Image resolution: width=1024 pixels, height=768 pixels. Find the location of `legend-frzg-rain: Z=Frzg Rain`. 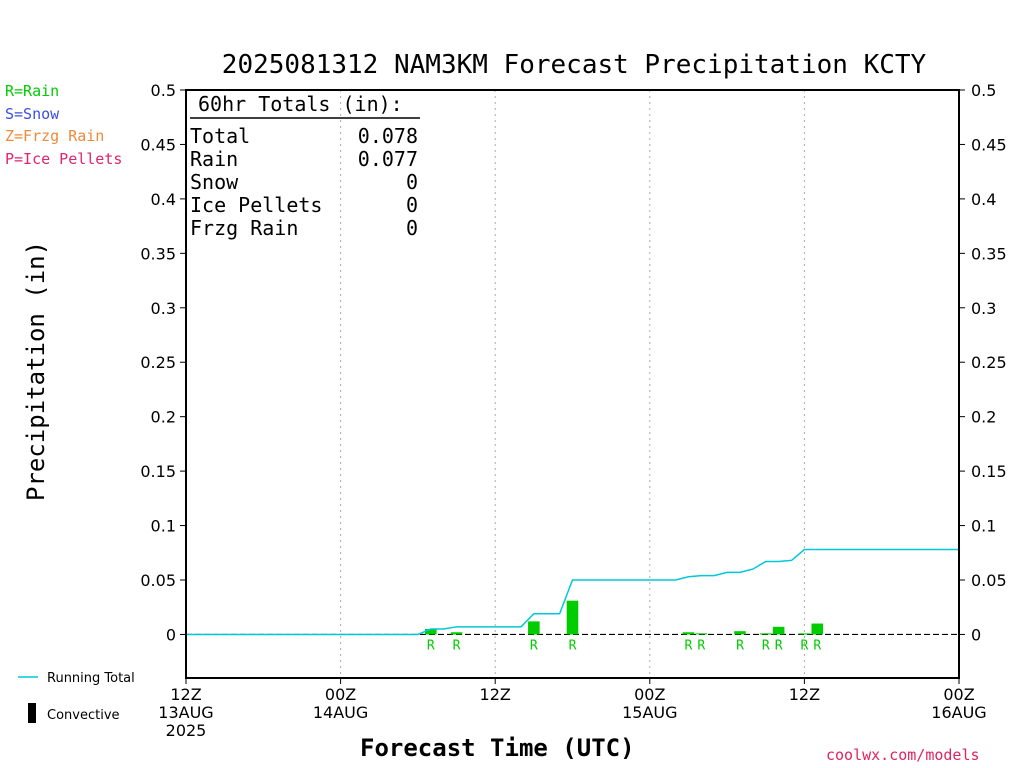

legend-frzg-rain: Z=Frzg Rain is located at coordinates (55, 136).